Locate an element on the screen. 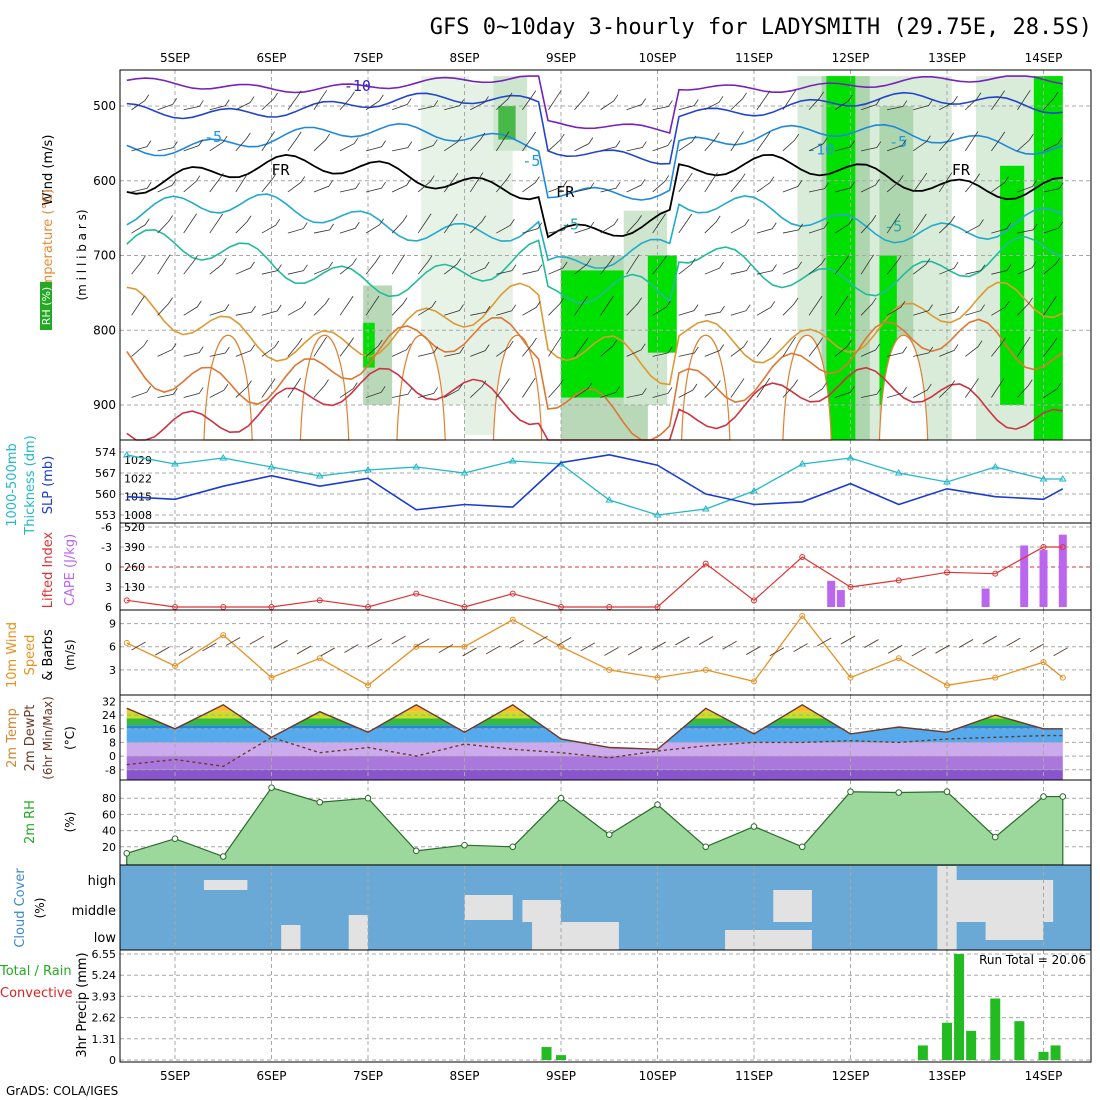 This screenshot has width=1100, height=1100. temp-tick: 32 is located at coordinates (109, 701).